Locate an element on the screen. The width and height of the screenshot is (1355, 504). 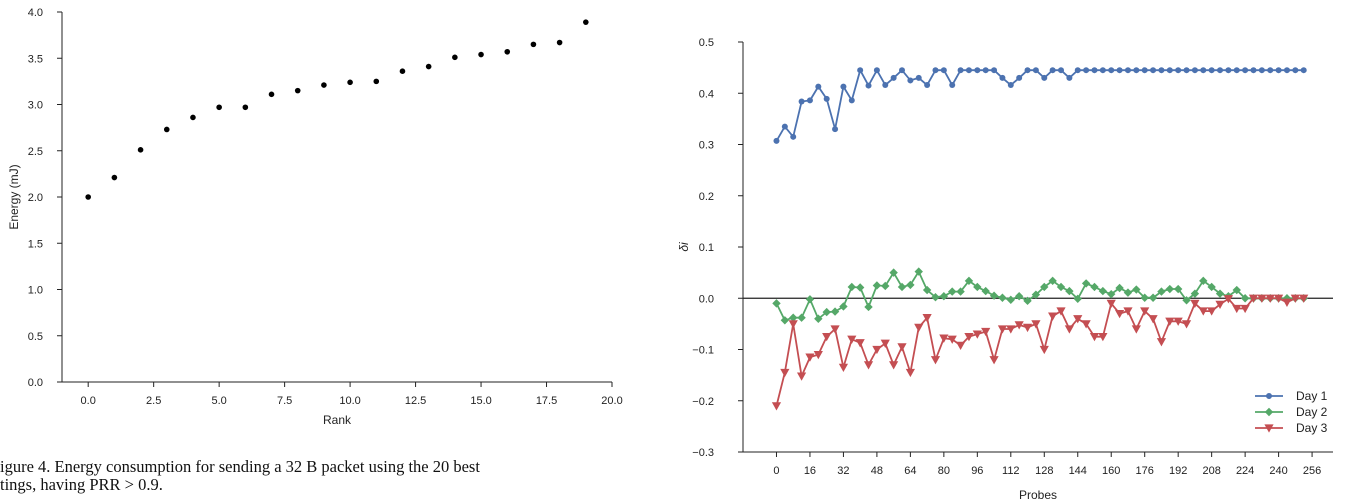
x-tick-label: 7.5 is located at coordinates (284, 401).